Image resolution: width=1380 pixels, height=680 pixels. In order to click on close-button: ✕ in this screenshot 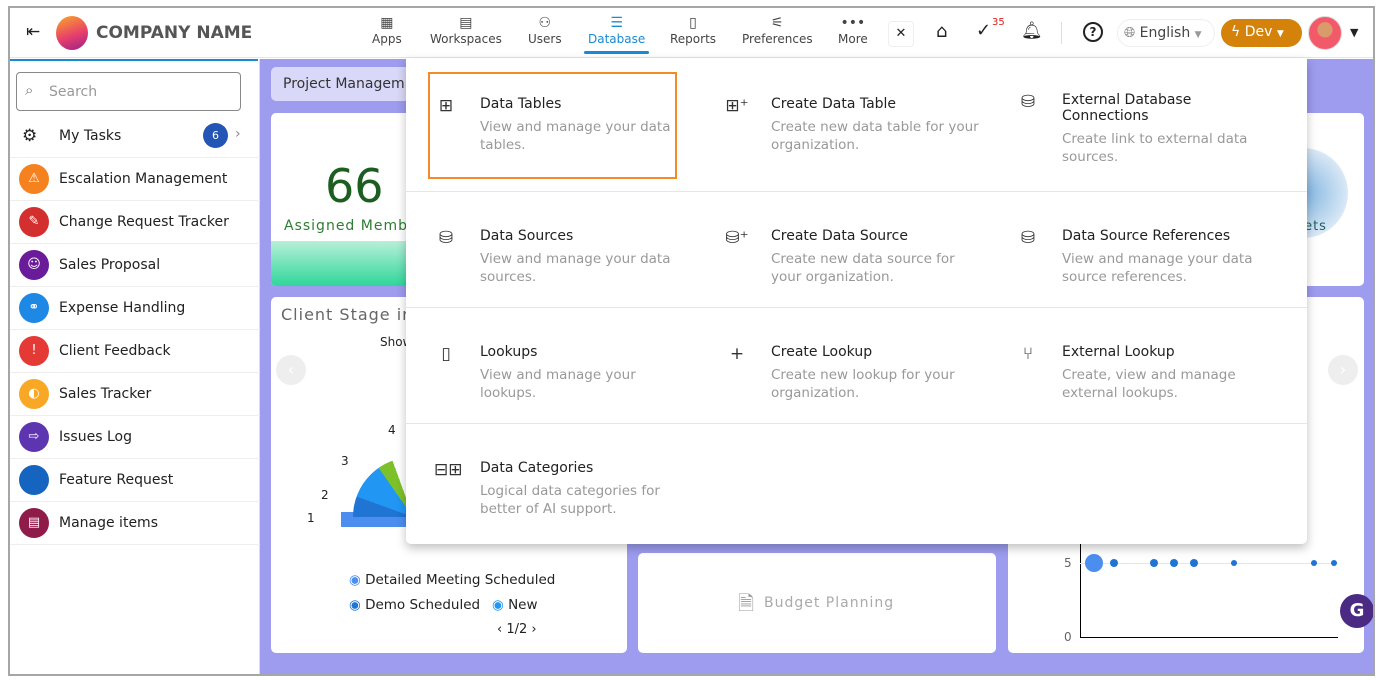, I will do `click(901, 34)`.